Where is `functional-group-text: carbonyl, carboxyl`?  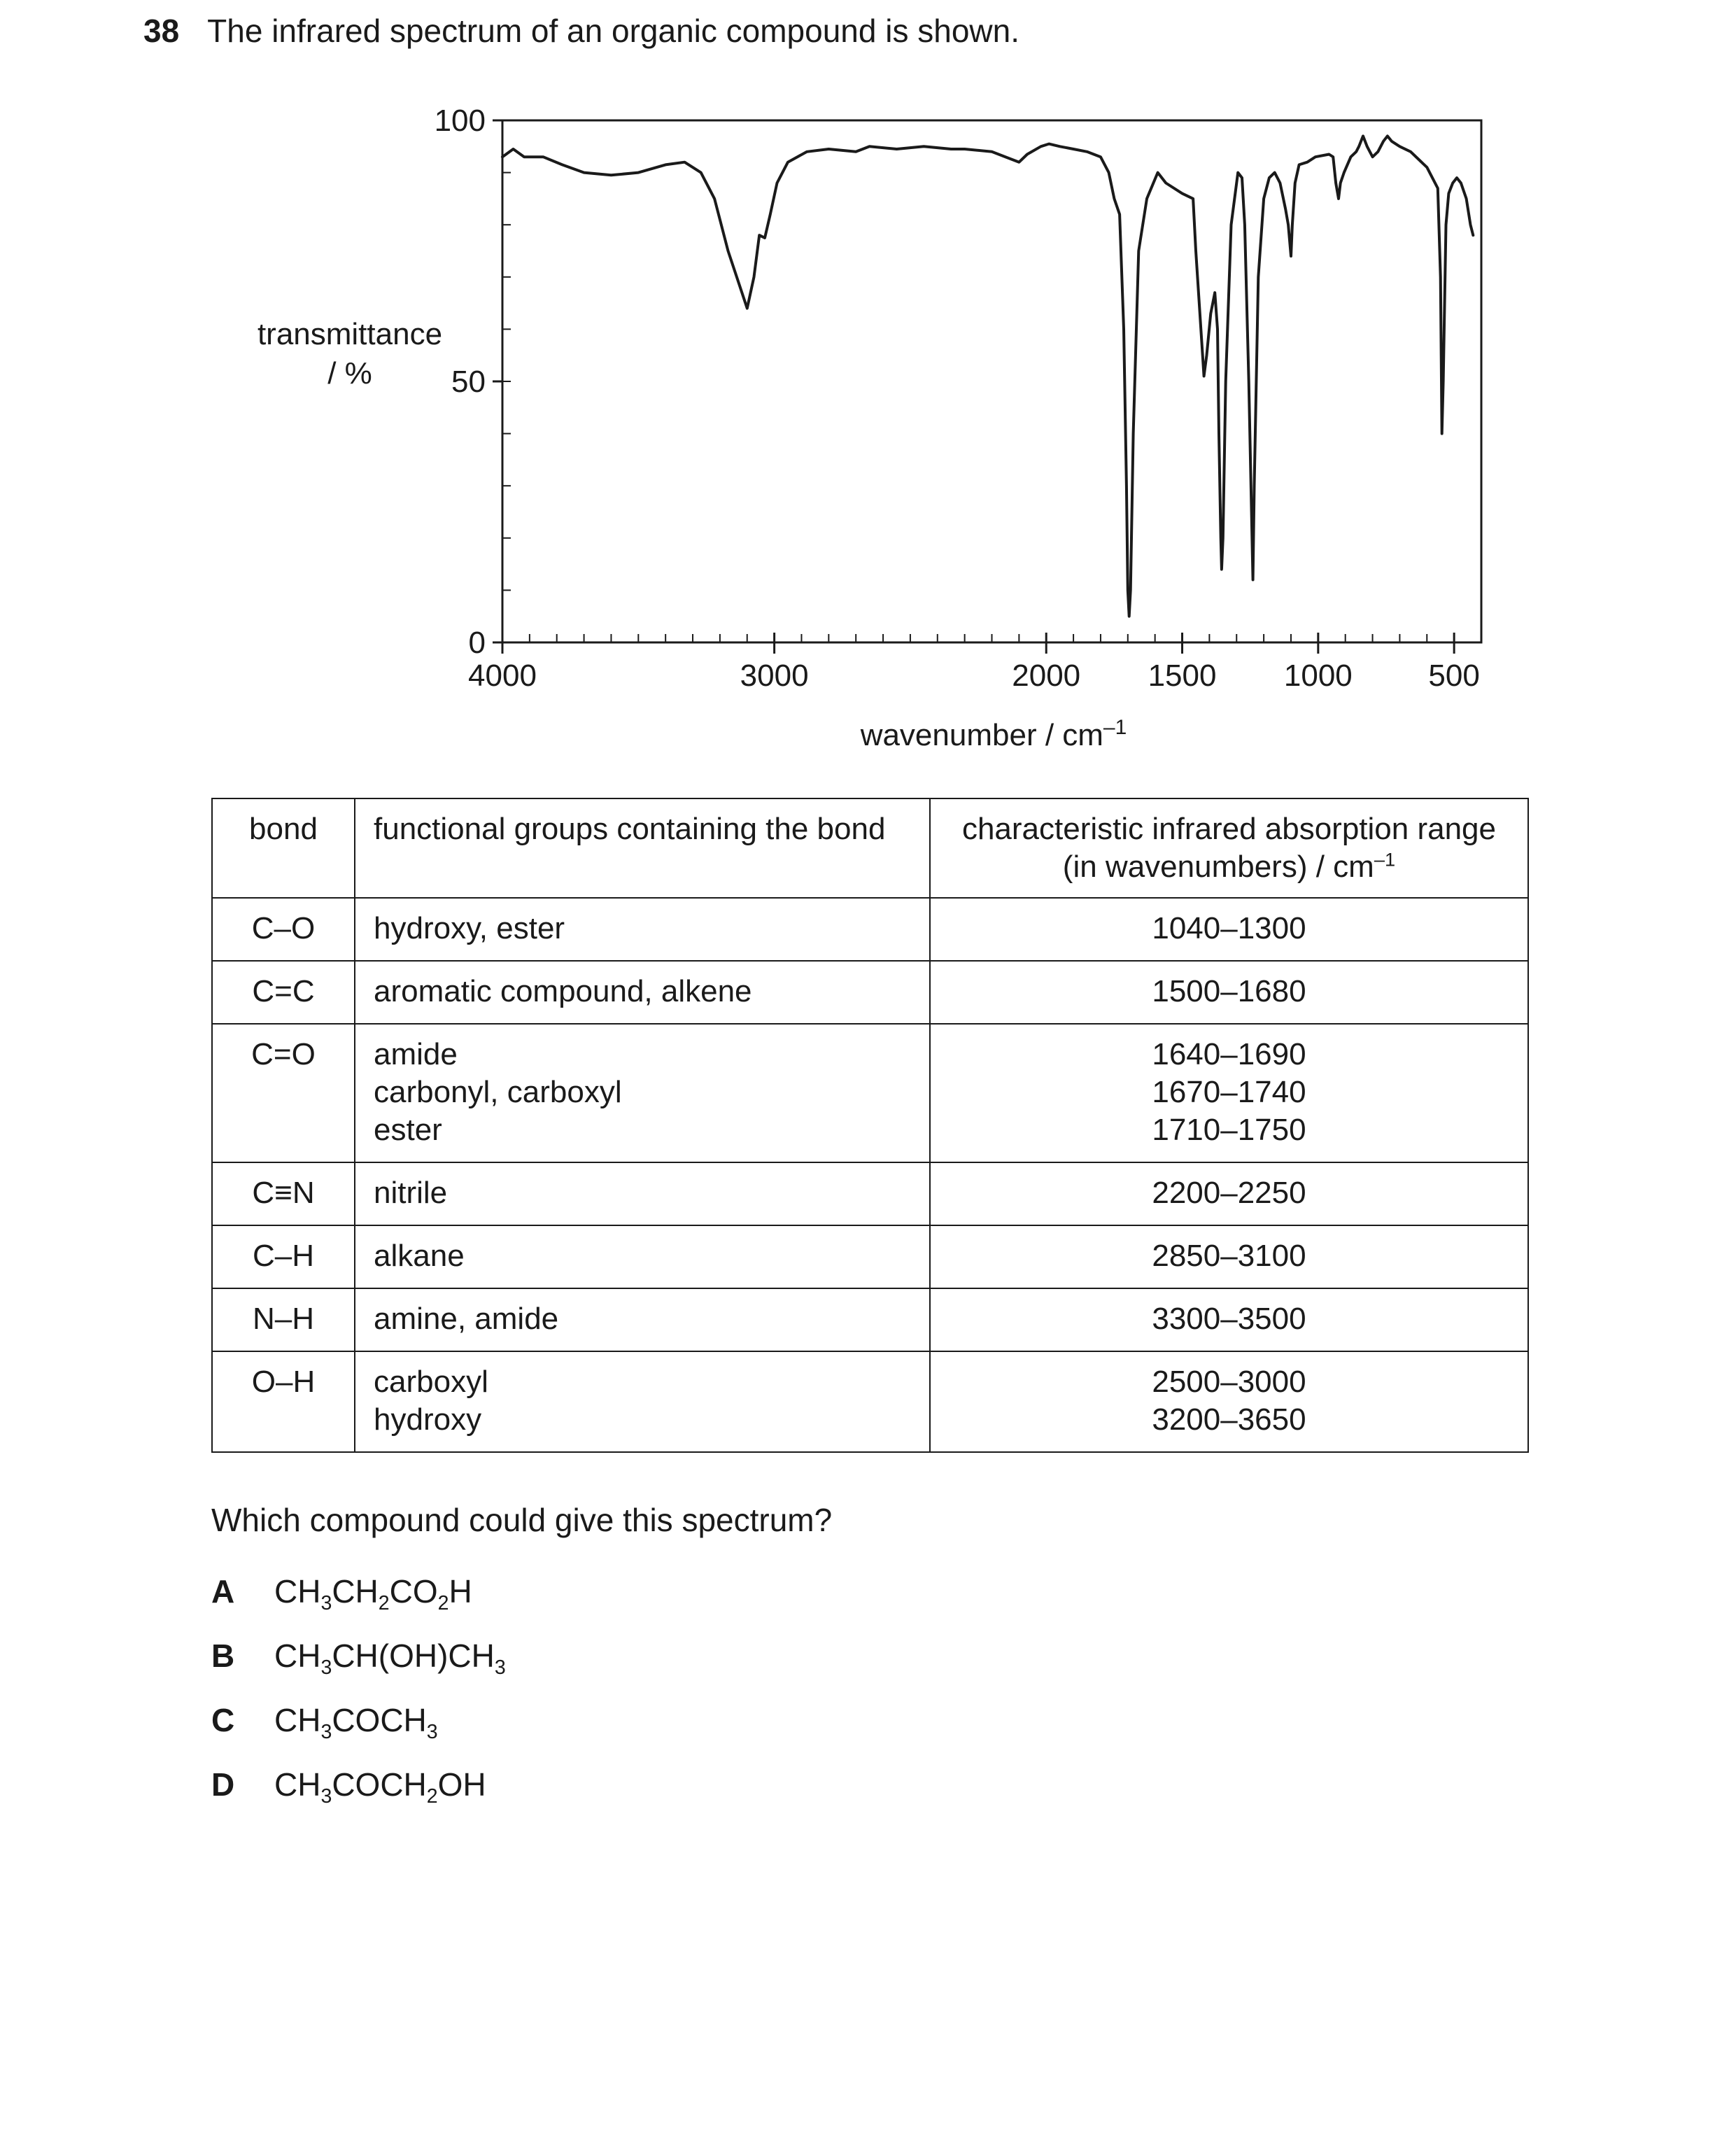
functional-group-text: carbonyl, carboxyl is located at coordinates (498, 1092).